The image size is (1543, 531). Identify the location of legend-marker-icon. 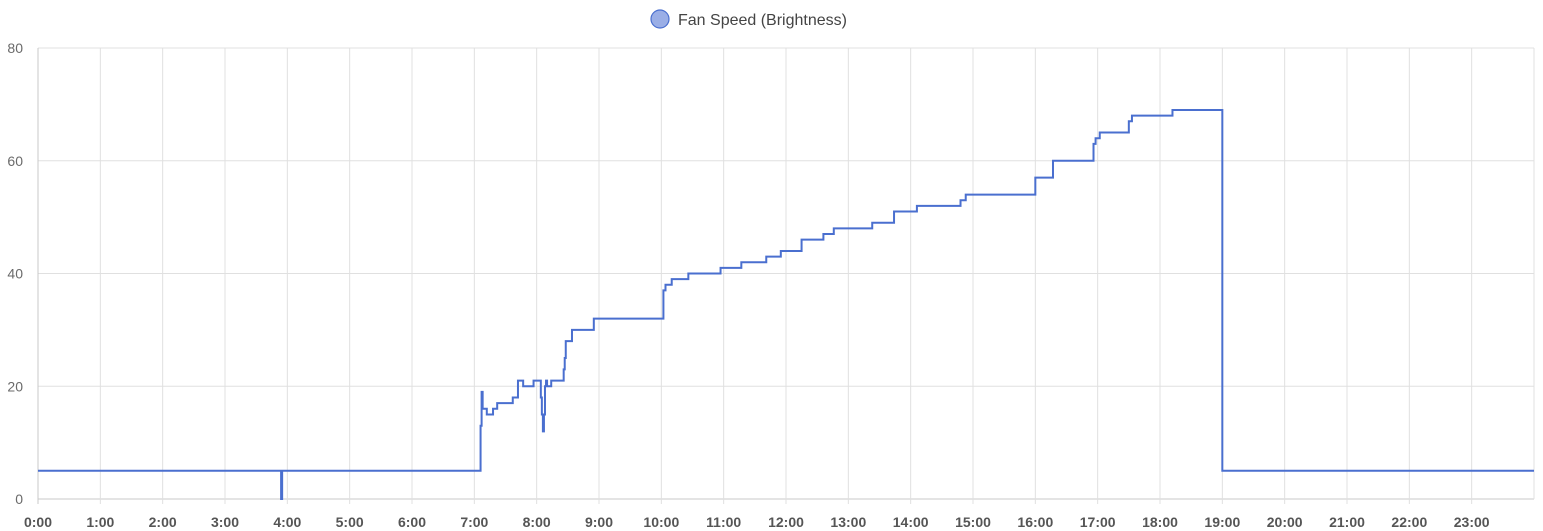
(660, 19).